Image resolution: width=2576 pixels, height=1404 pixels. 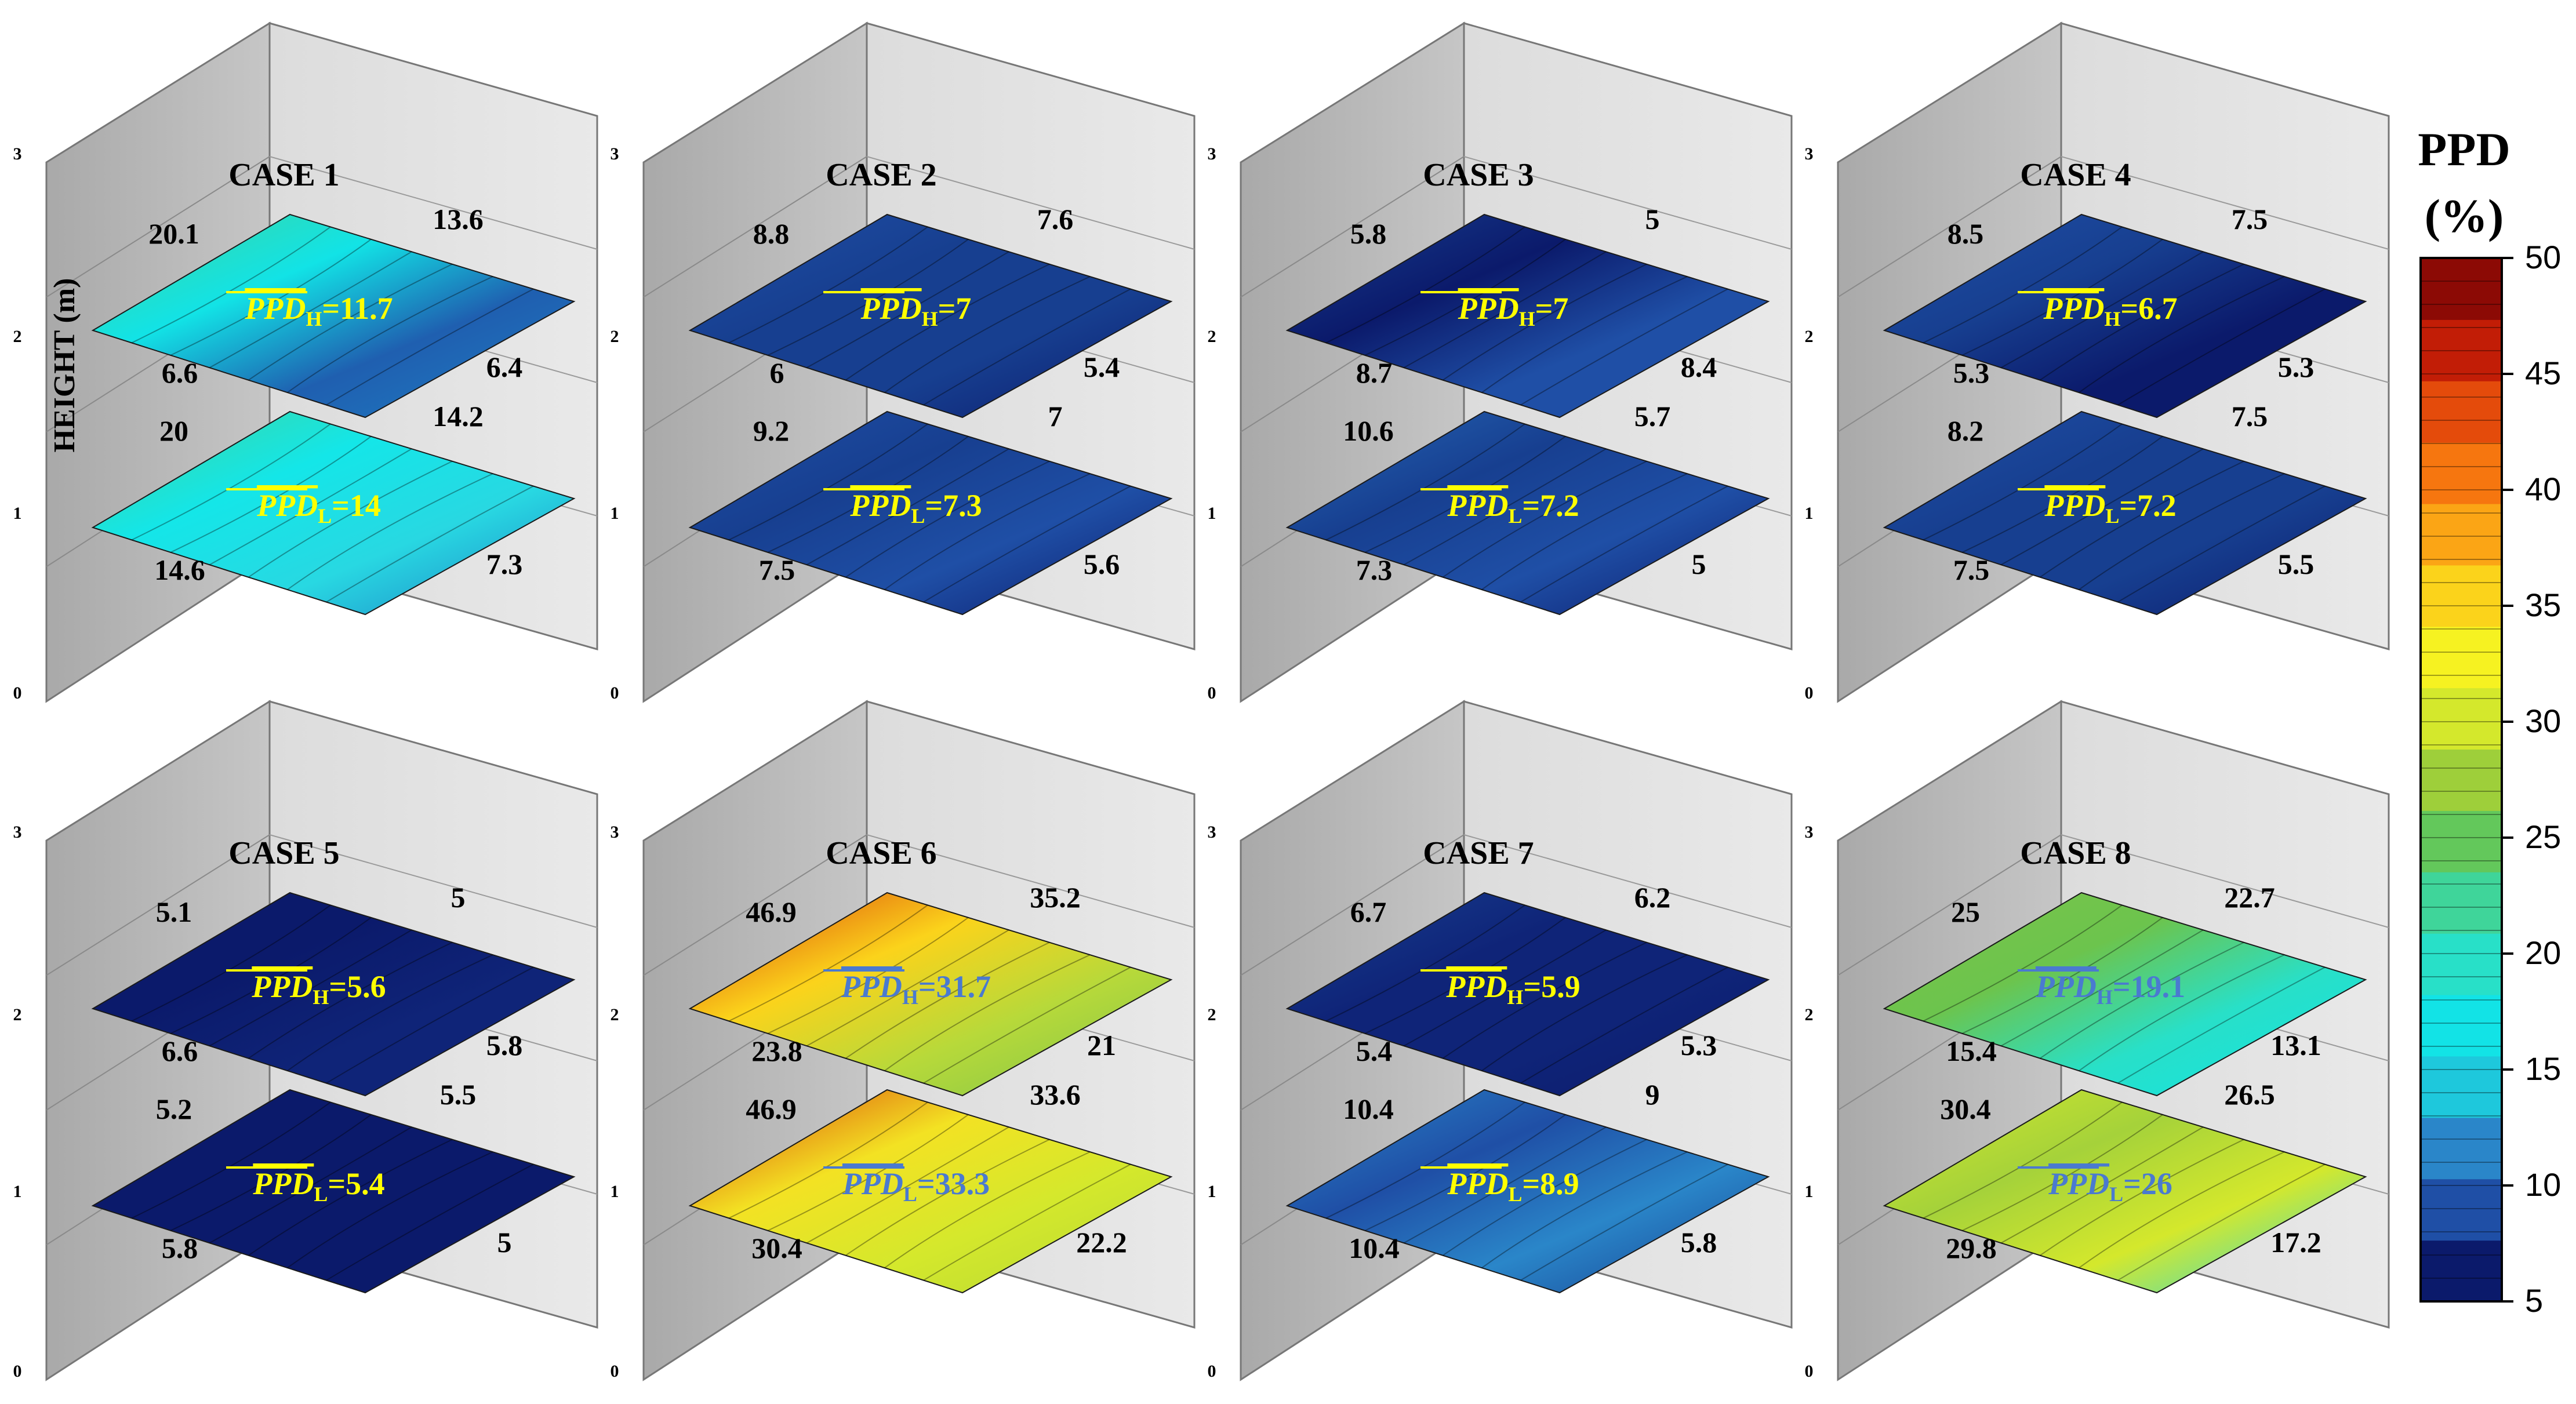 I want to click on case-title: CASE 4, so click(x=2075, y=175).